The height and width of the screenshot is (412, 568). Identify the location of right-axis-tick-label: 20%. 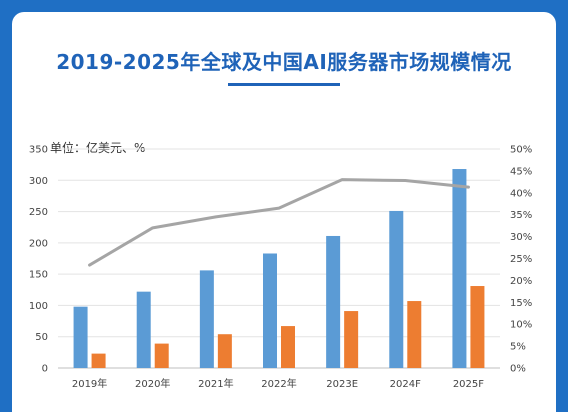
(521, 281).